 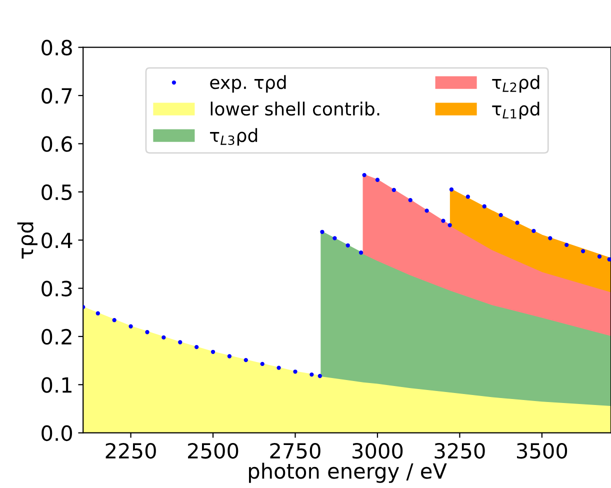 I want to click on x-tick-label: 2750, so click(x=295, y=450).